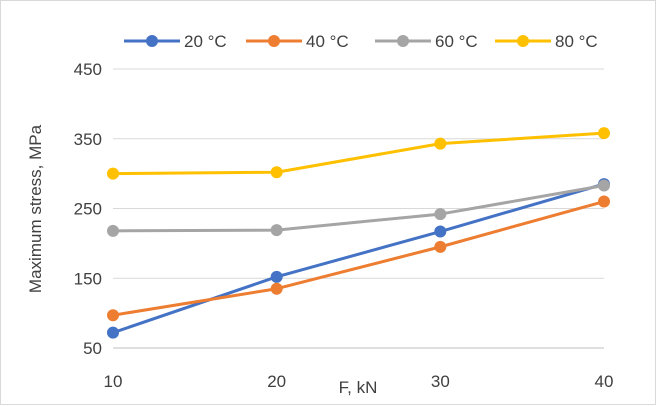  Describe the element at coordinates (92, 348) in the screenshot. I see `y-tick-label: 50` at that location.